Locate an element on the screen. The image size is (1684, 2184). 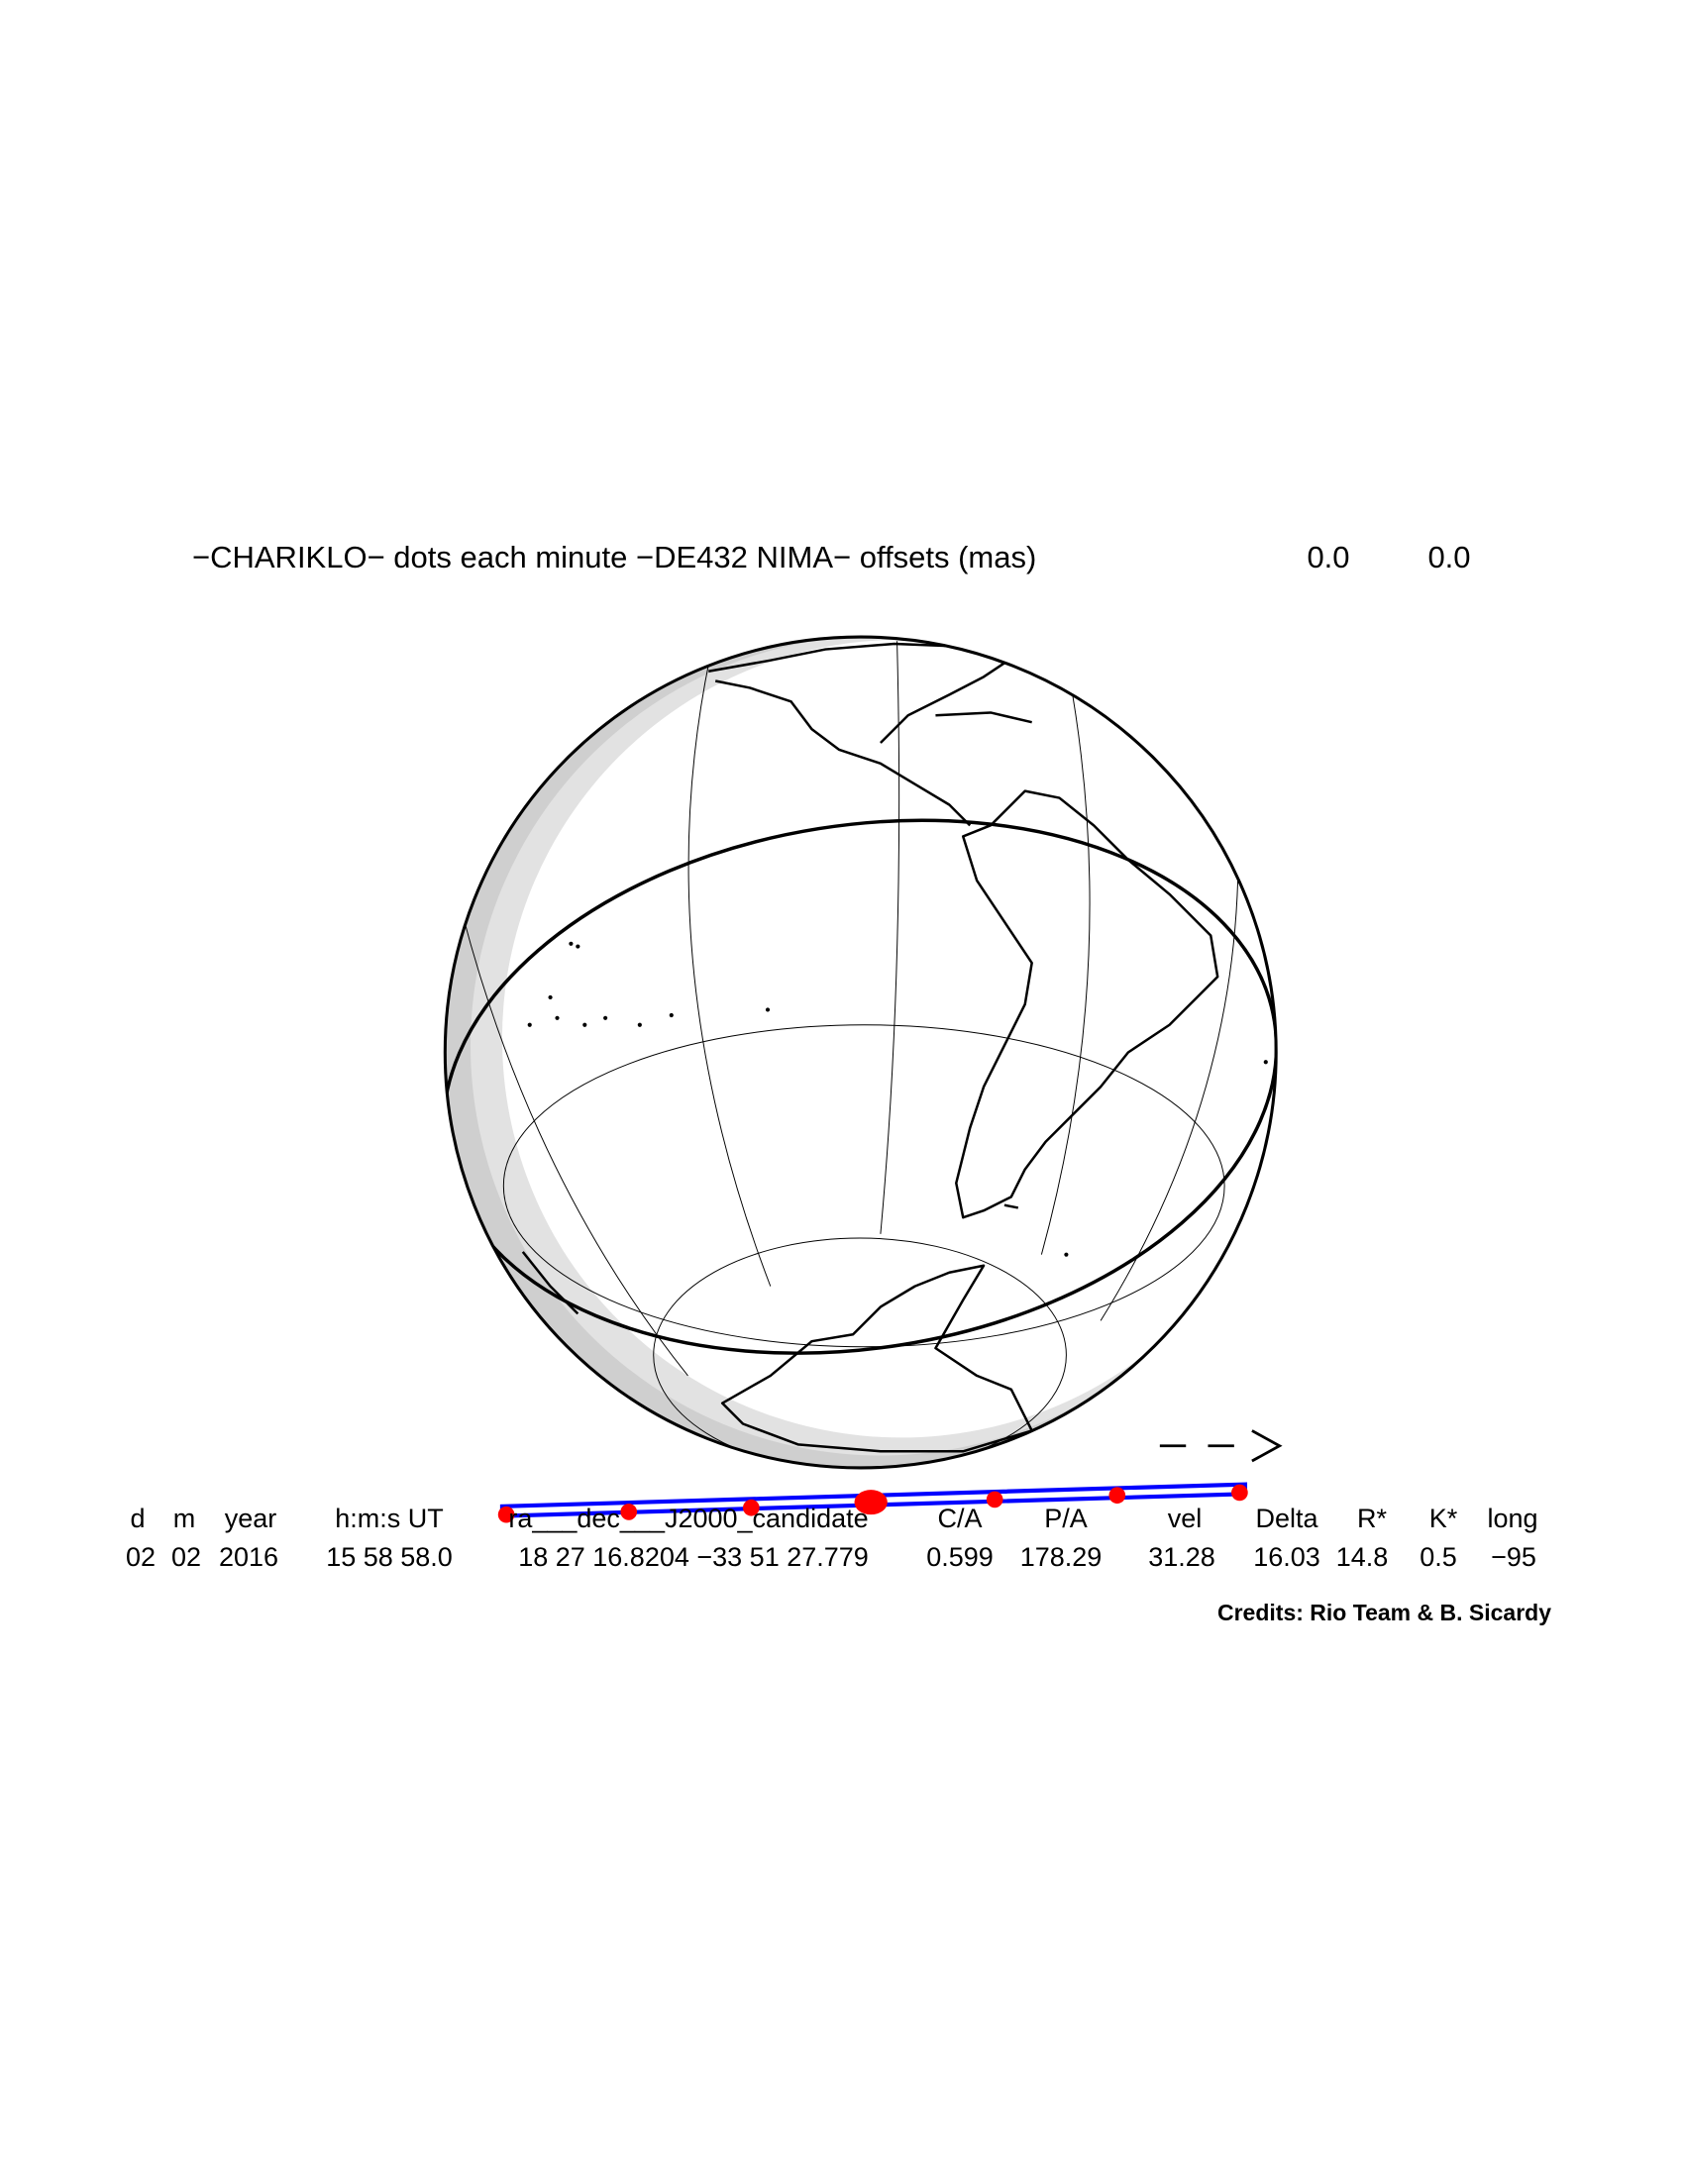
offset-dec: 0.0 is located at coordinates (1448, 557).